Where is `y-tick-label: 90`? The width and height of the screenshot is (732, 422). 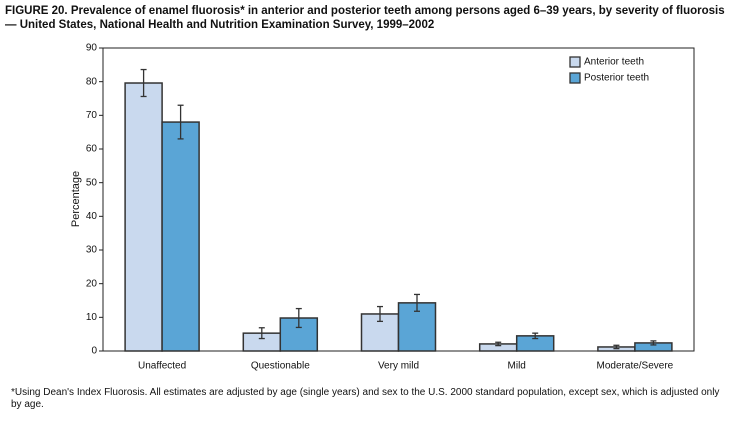 y-tick-label: 90 is located at coordinates (92, 48).